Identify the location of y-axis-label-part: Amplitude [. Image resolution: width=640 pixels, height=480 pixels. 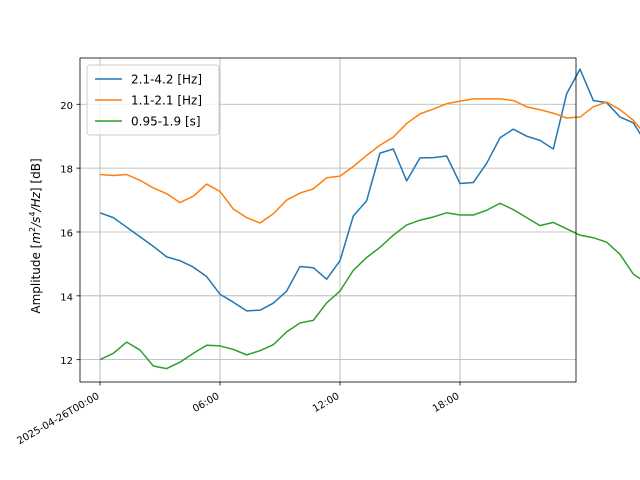
(36, 279).